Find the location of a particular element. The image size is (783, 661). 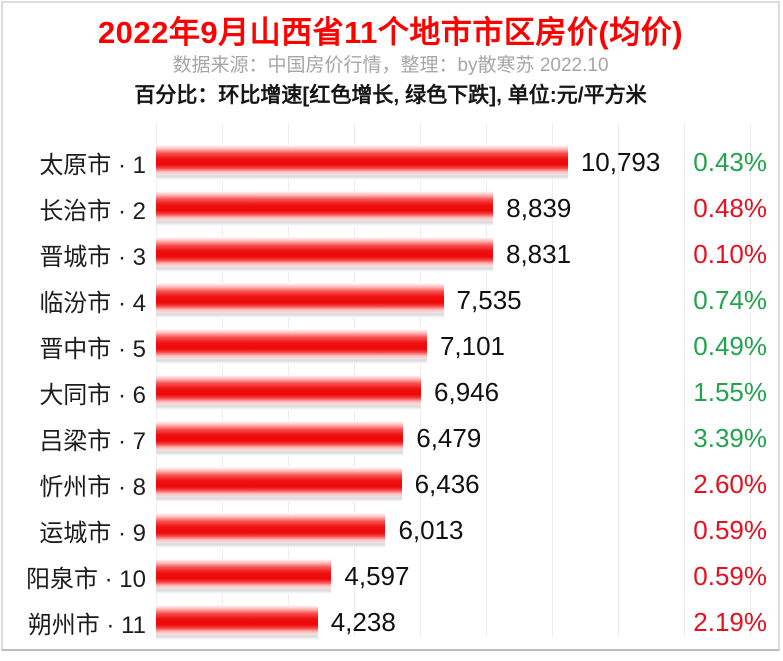

category-label: 朔州市 · 11 is located at coordinates (86, 625).